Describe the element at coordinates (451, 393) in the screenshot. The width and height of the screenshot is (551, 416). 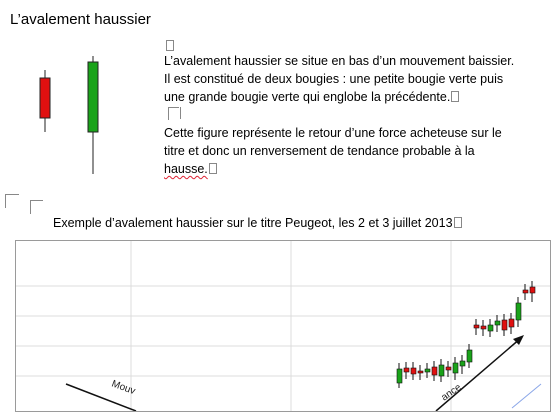
I see `uptrend-label: ance` at that location.